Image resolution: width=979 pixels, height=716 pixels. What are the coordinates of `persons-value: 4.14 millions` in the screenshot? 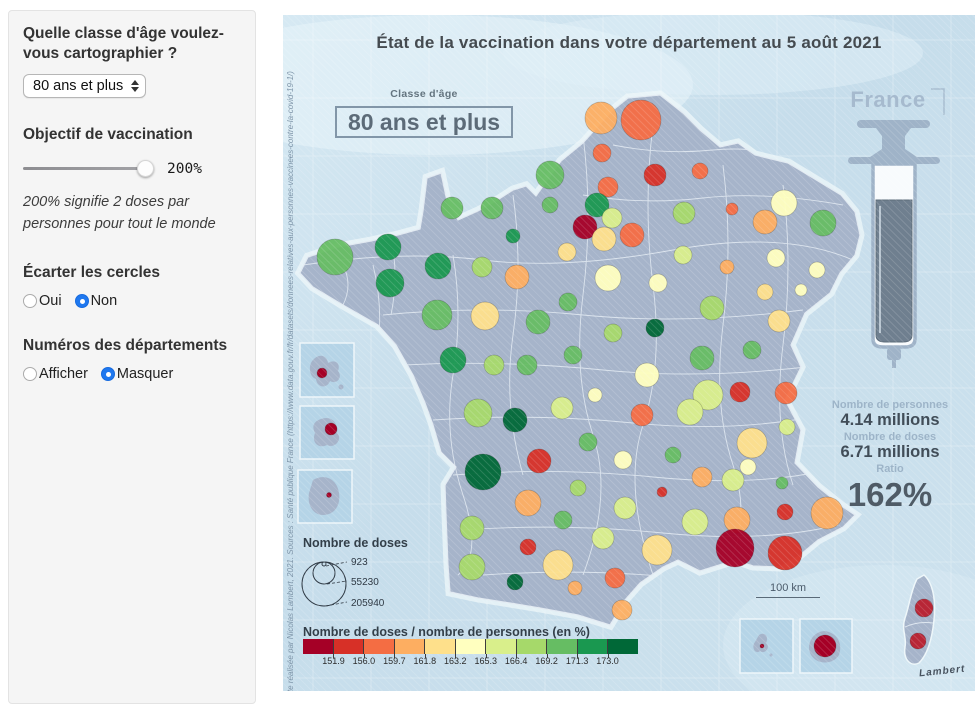 It's located at (890, 420).